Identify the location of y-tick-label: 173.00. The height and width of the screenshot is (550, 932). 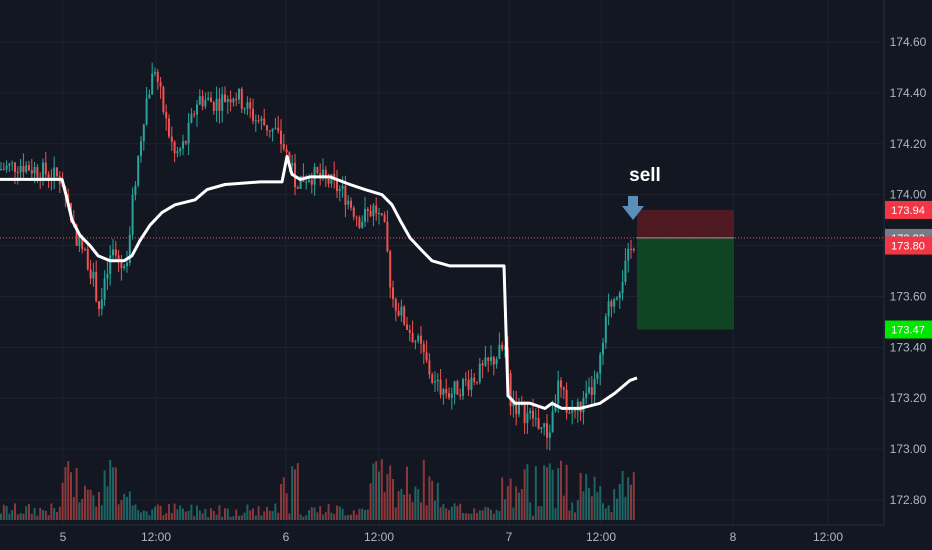
(908, 449).